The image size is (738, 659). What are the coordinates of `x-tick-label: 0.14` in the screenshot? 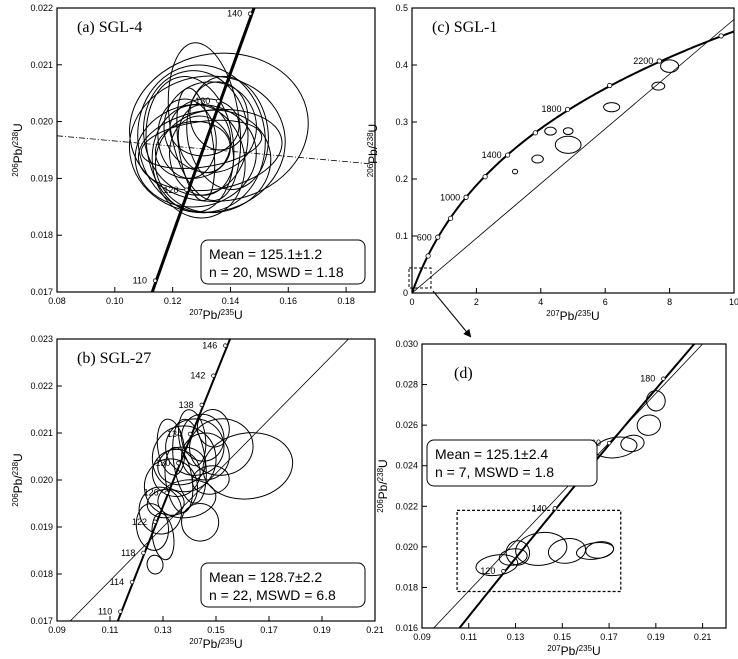 It's located at (231, 301).